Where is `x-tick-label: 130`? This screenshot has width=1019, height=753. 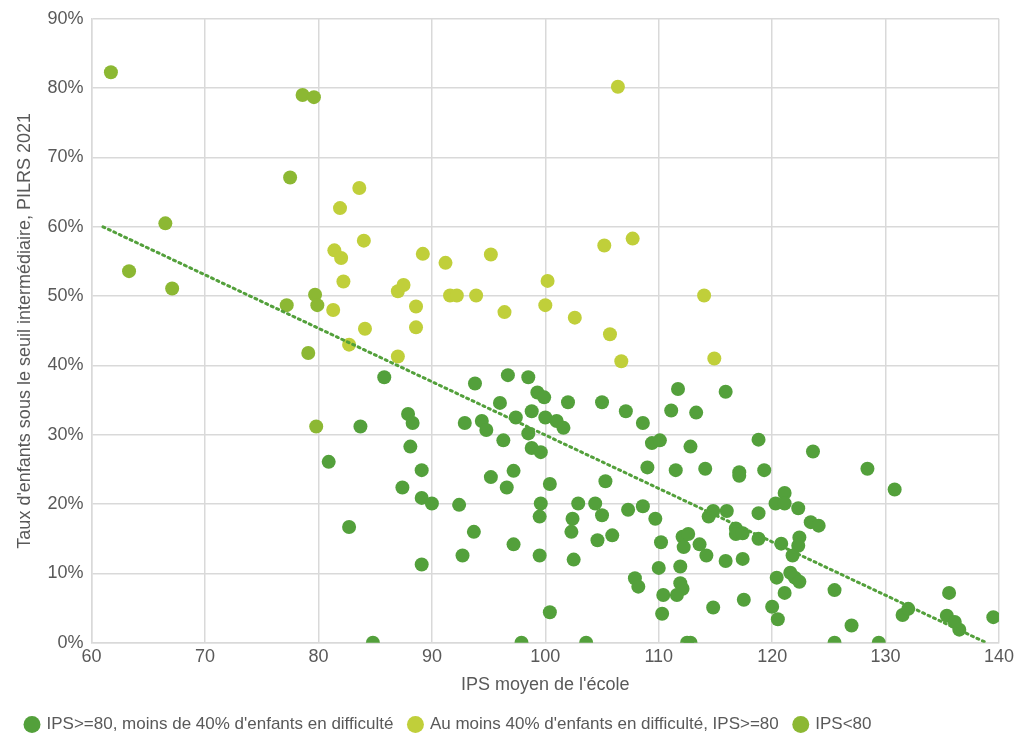
x-tick-label: 130 is located at coordinates (885, 655).